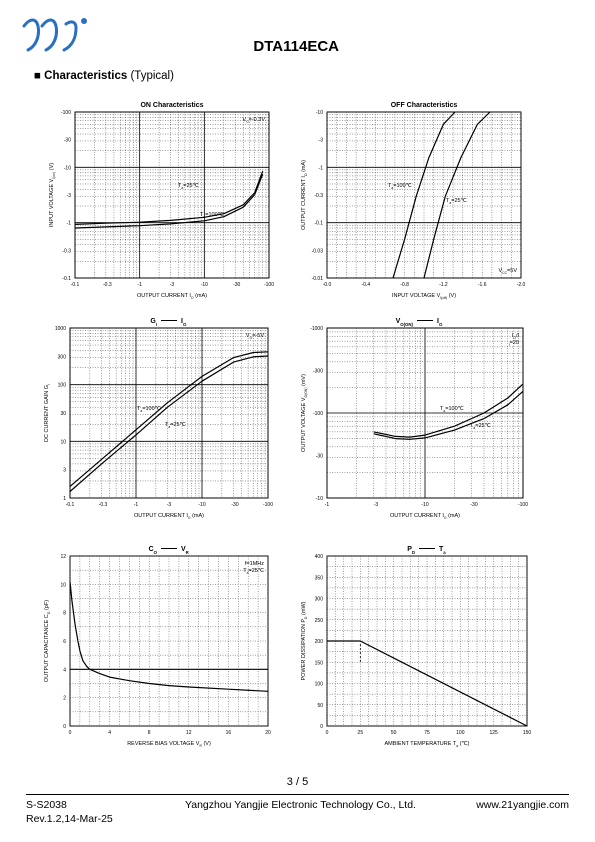 The height and width of the screenshot is (842, 595). Describe the element at coordinates (319, 685) in the screenshot. I see `y-tick-label: 100` at that location.